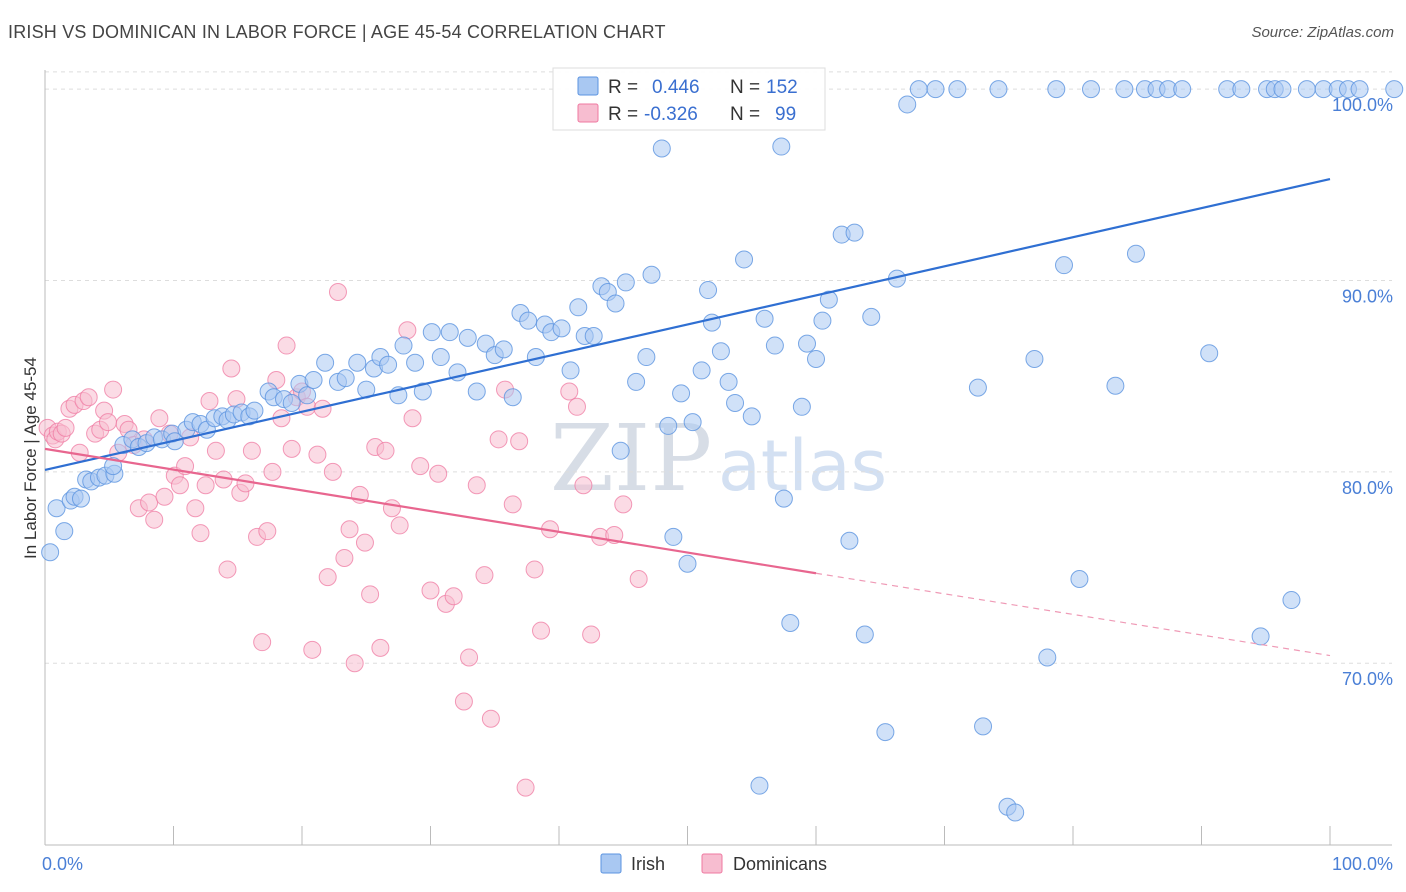 Image resolution: width=1406 pixels, height=892 pixels. What do you see at coordinates (676, 87) in the screenshot?
I see `irish-r-value: 0.446` at bounding box center [676, 87].